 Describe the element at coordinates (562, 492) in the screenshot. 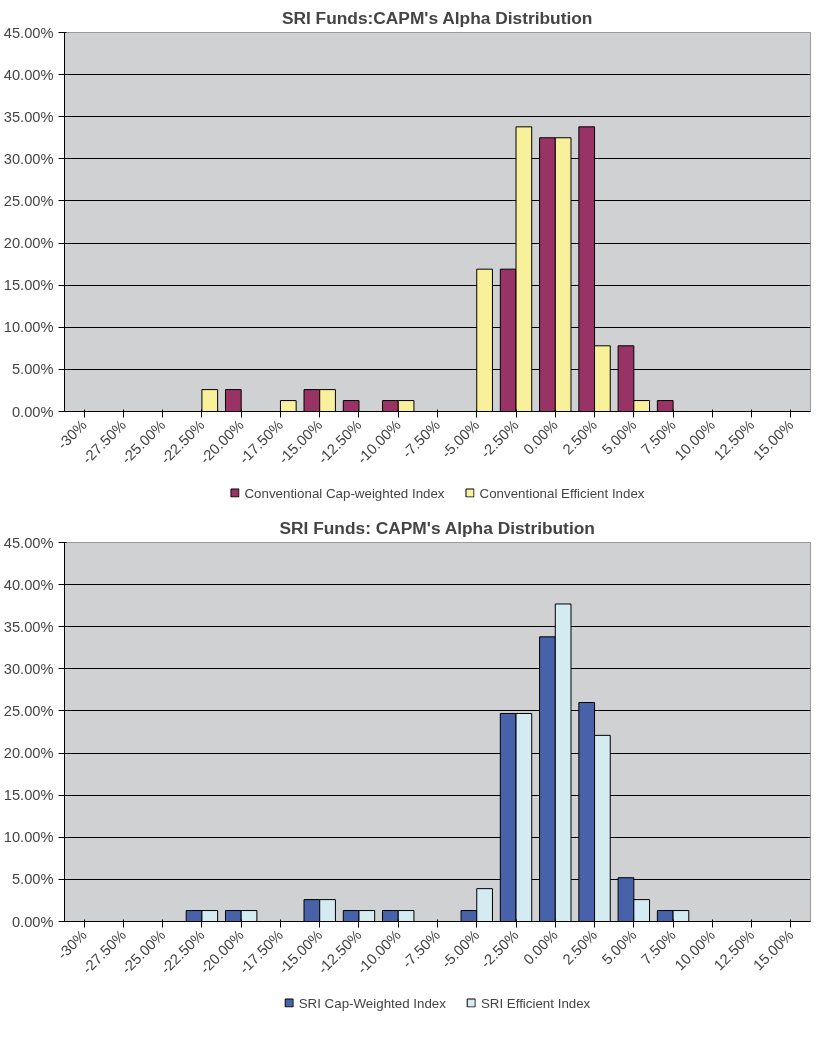

I see `legend-label: Conventional Efficient Index` at that location.